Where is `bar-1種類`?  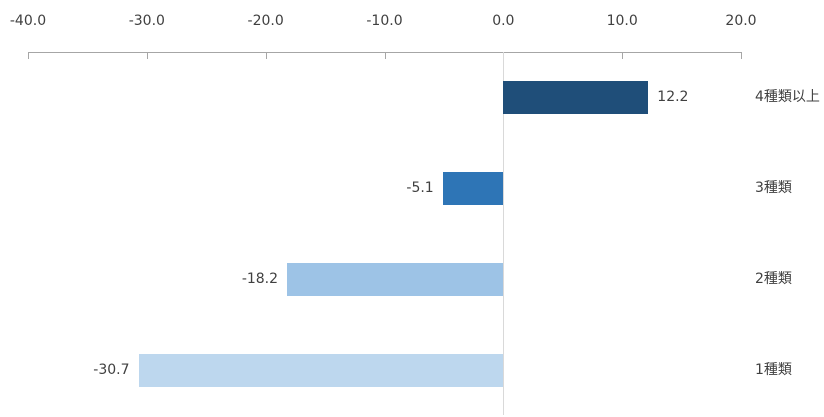 bar-1種類 is located at coordinates (321, 370).